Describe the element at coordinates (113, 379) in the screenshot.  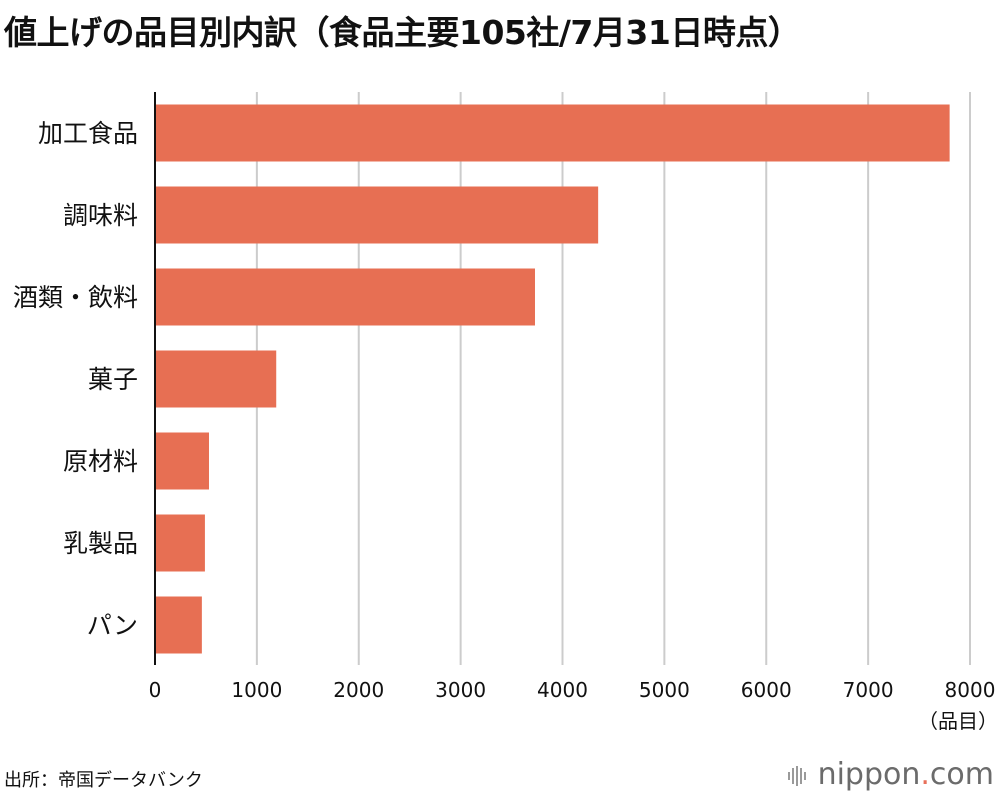
I see `category-label: 菓子` at that location.